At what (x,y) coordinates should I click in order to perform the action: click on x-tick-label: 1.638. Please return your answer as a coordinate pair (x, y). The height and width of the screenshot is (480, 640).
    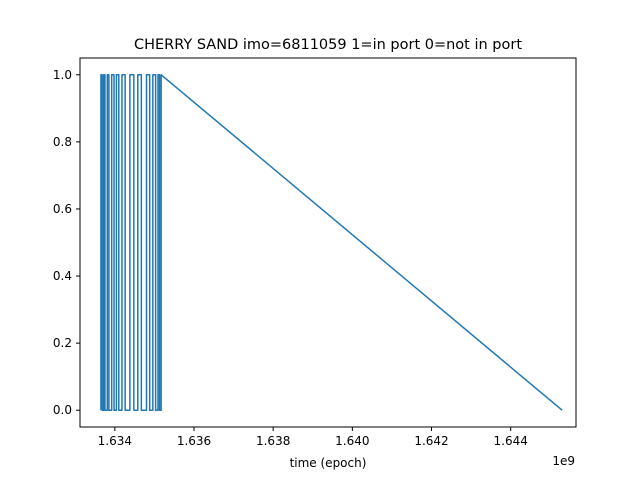
    Looking at the image, I should click on (273, 441).